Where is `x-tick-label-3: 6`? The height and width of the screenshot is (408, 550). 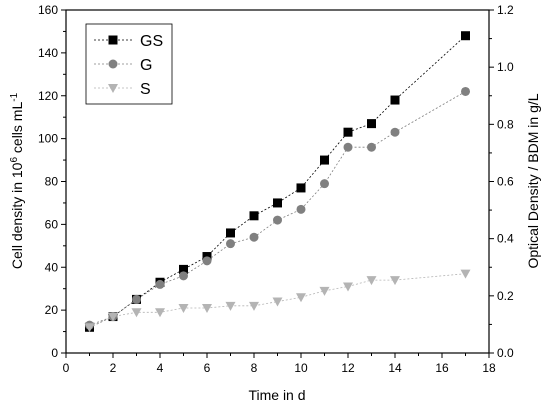
x-tick-label-3: 6 is located at coordinates (207, 368).